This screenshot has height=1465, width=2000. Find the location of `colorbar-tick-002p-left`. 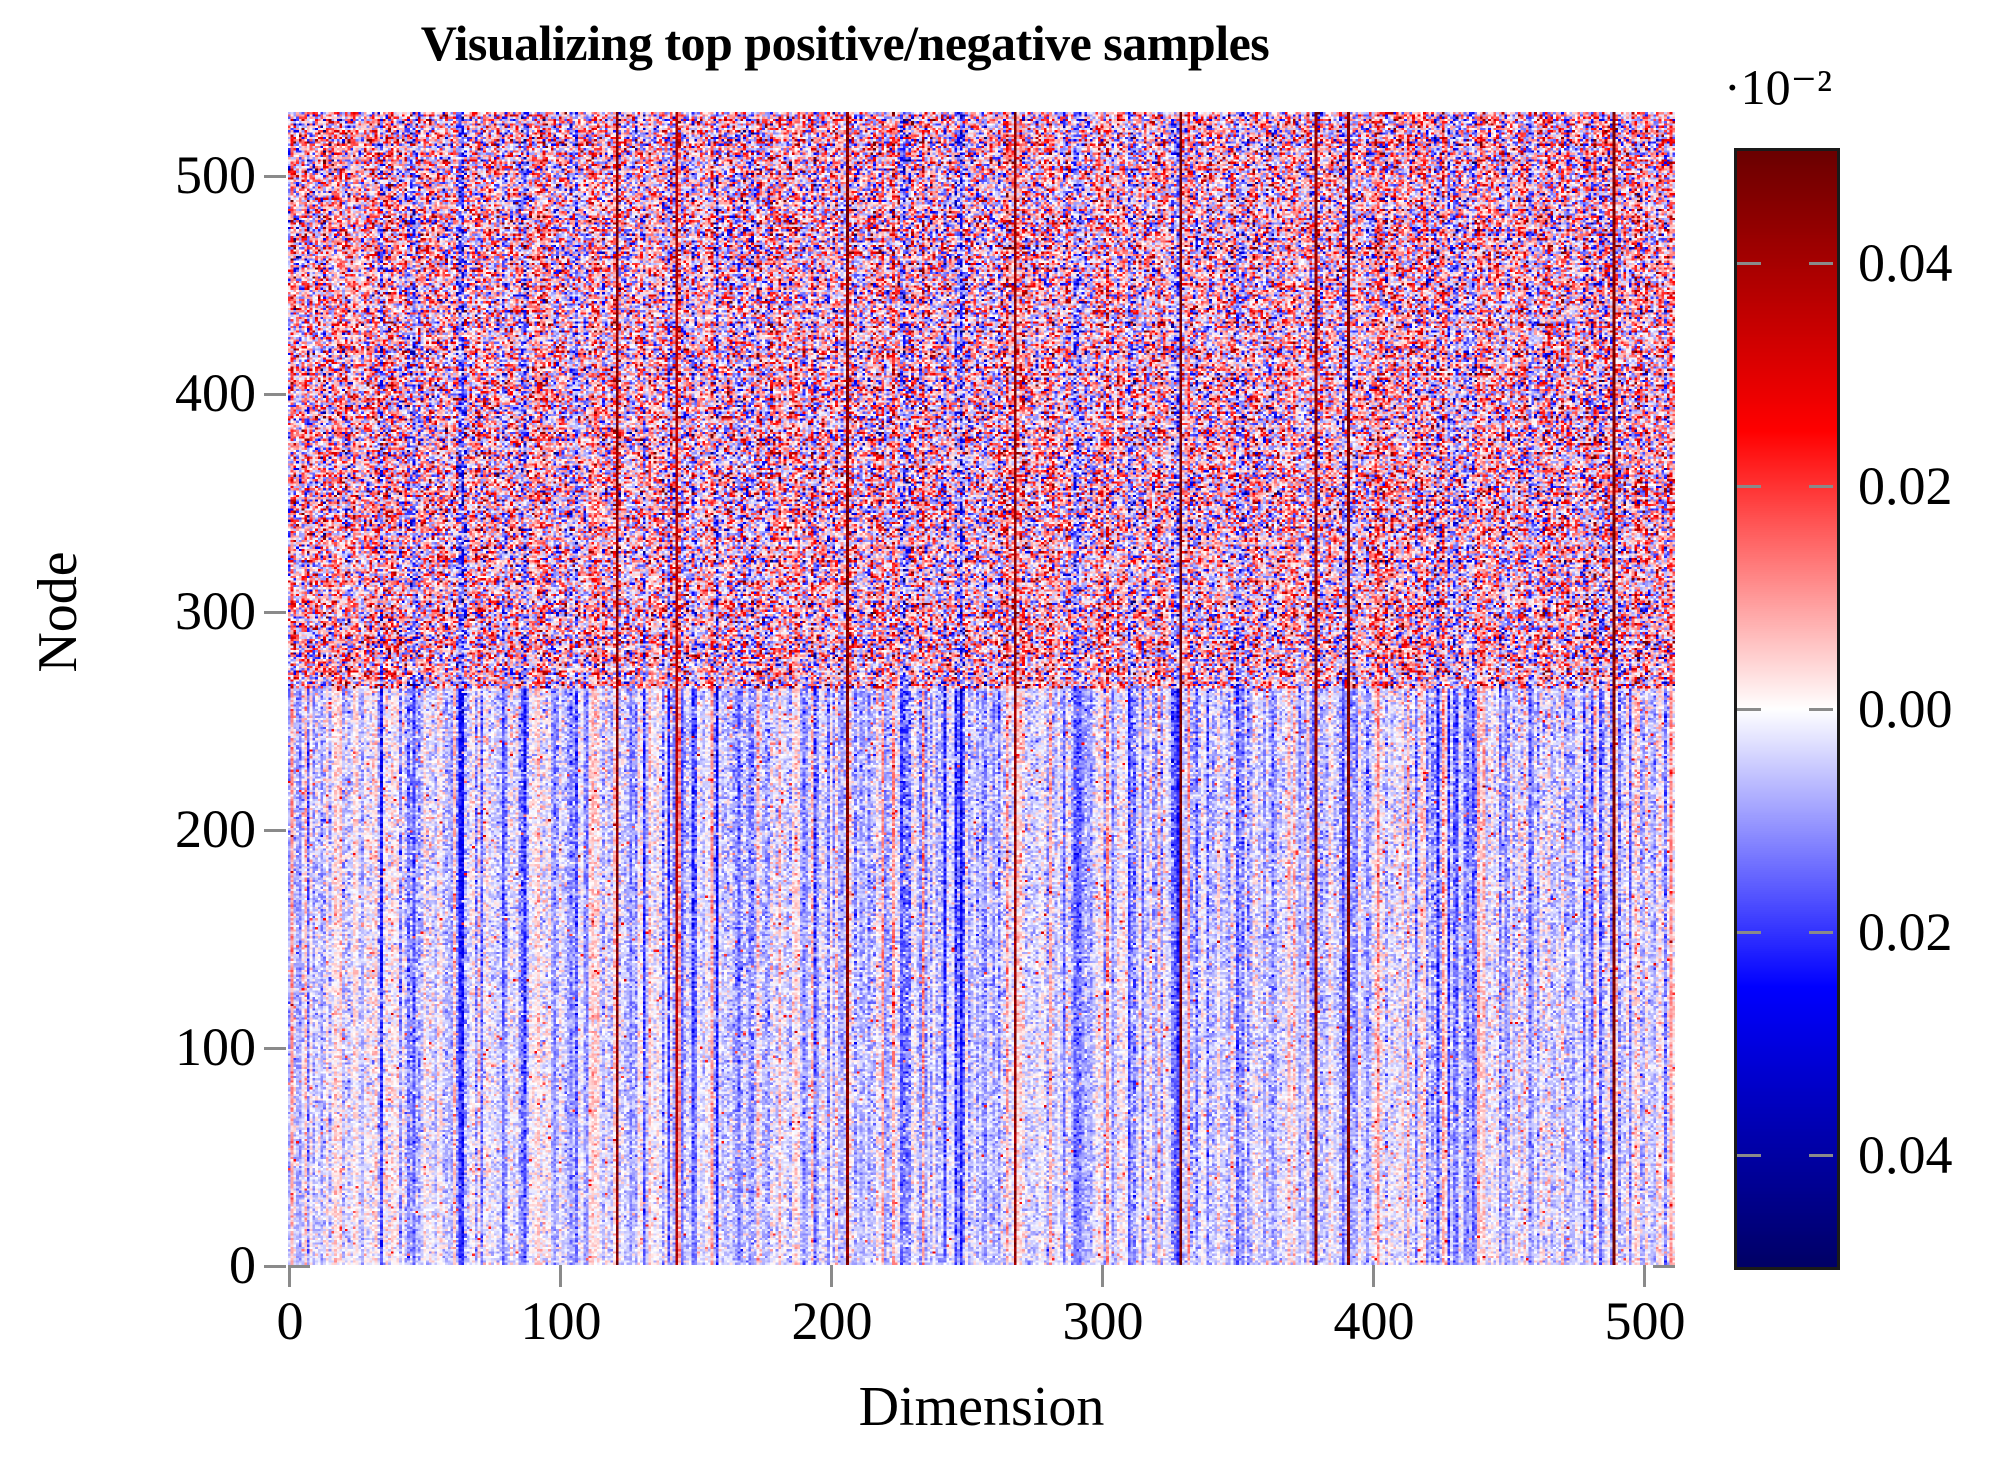

colorbar-tick-002p-left is located at coordinates (1749, 486).